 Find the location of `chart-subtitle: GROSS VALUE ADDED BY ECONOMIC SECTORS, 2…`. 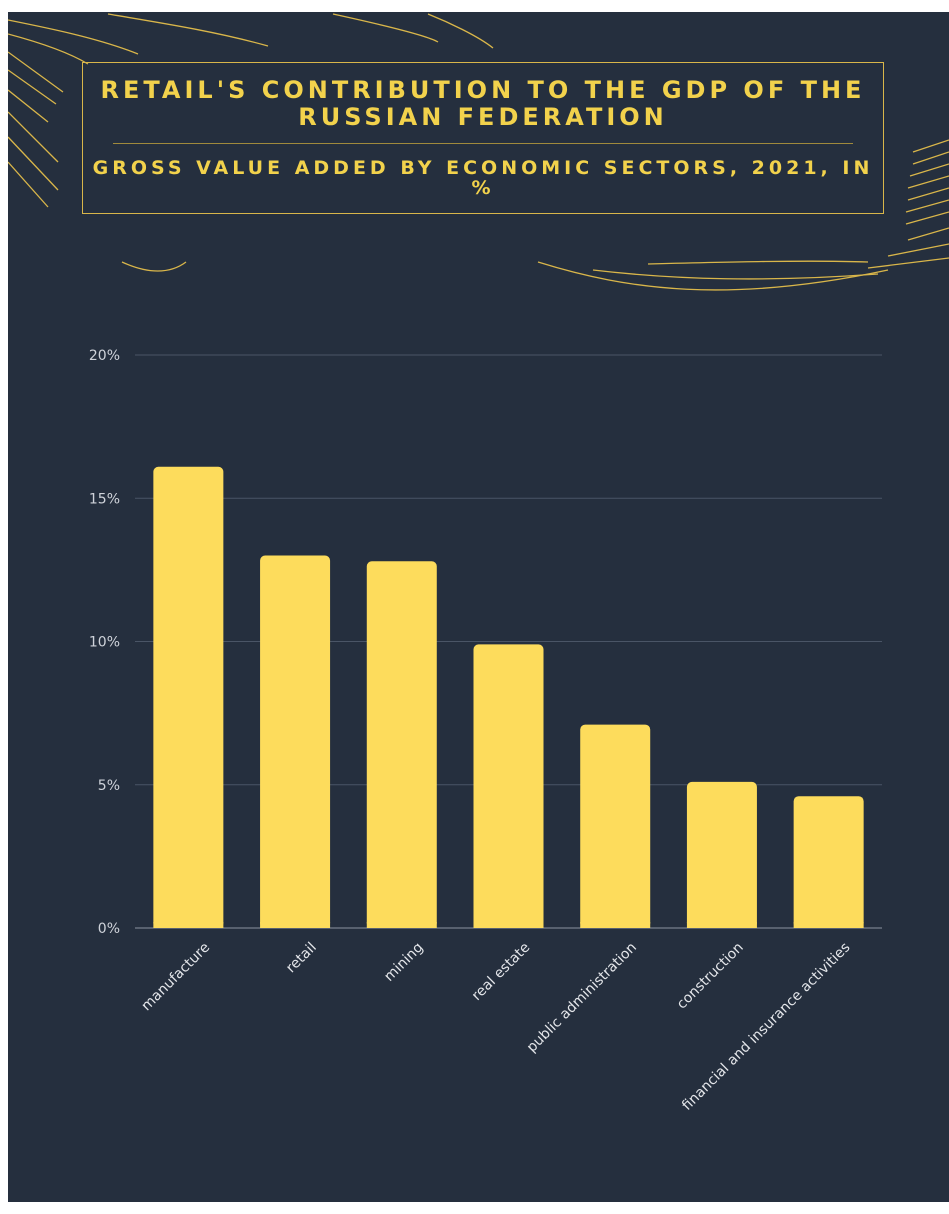

chart-subtitle: GROSS VALUE ADDED BY ECONOMIC SECTORS, 2… is located at coordinates (483, 178).